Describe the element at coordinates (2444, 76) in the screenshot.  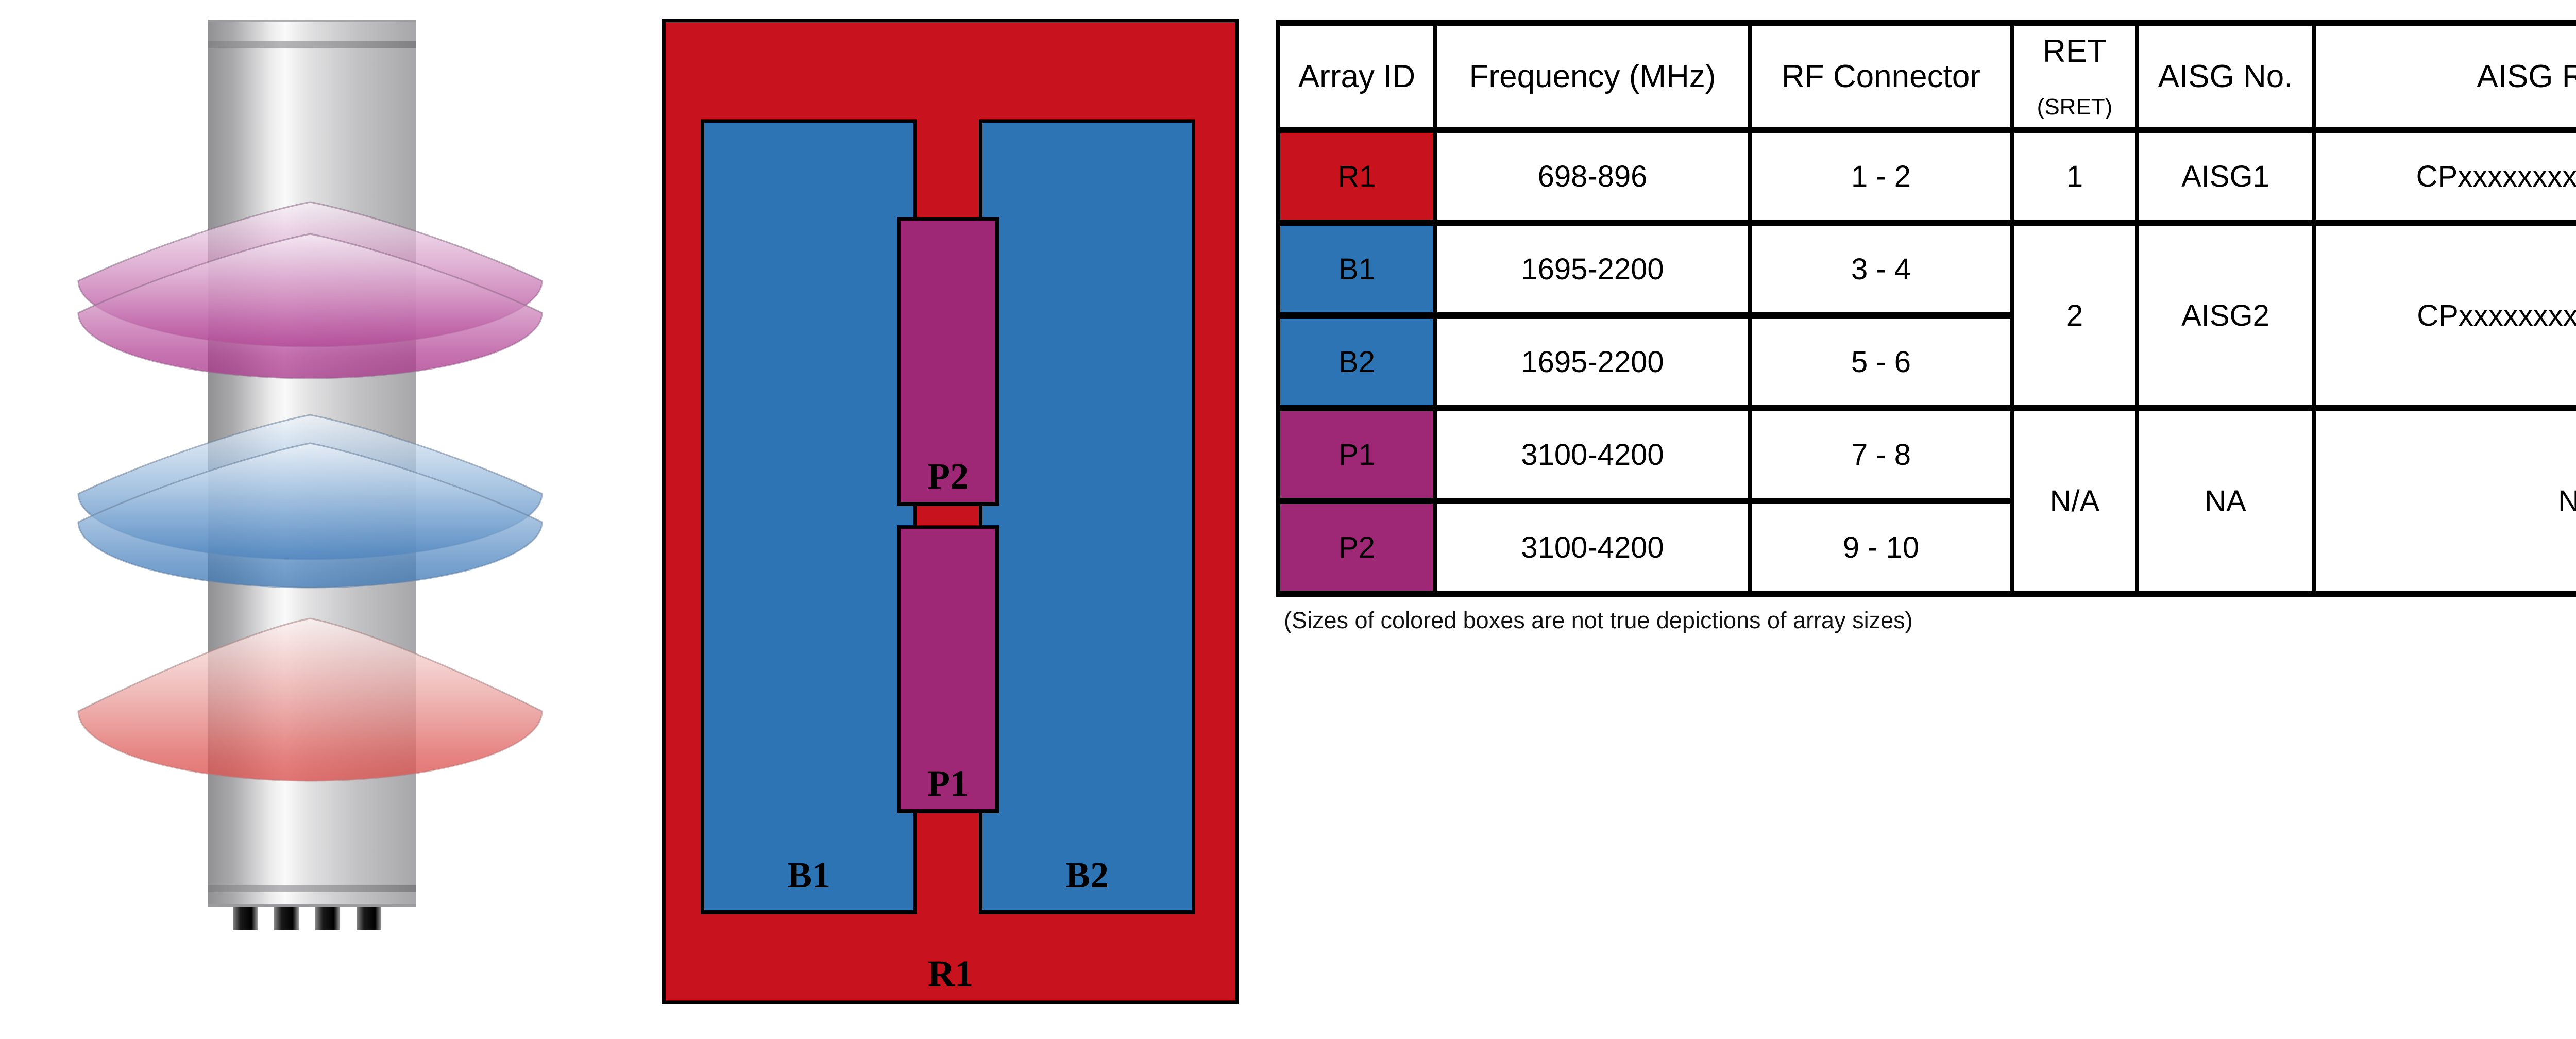
I see `header-aisg-ret-uid: AISG RET UID` at that location.